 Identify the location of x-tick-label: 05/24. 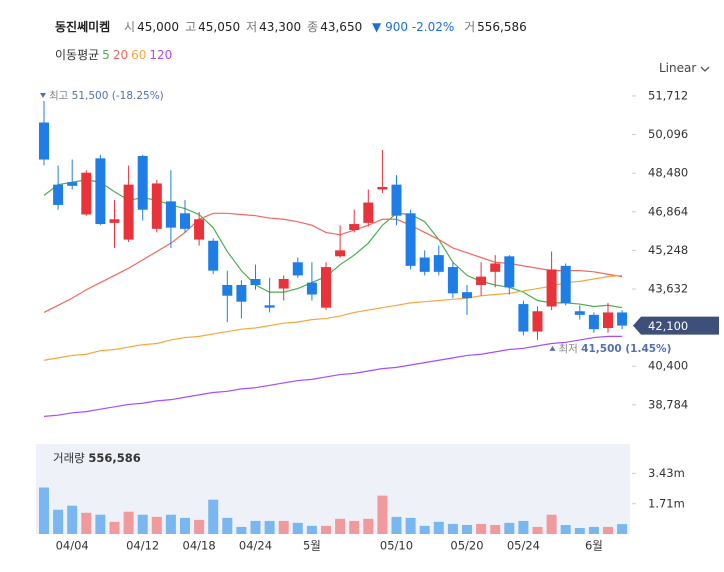
(523, 546).